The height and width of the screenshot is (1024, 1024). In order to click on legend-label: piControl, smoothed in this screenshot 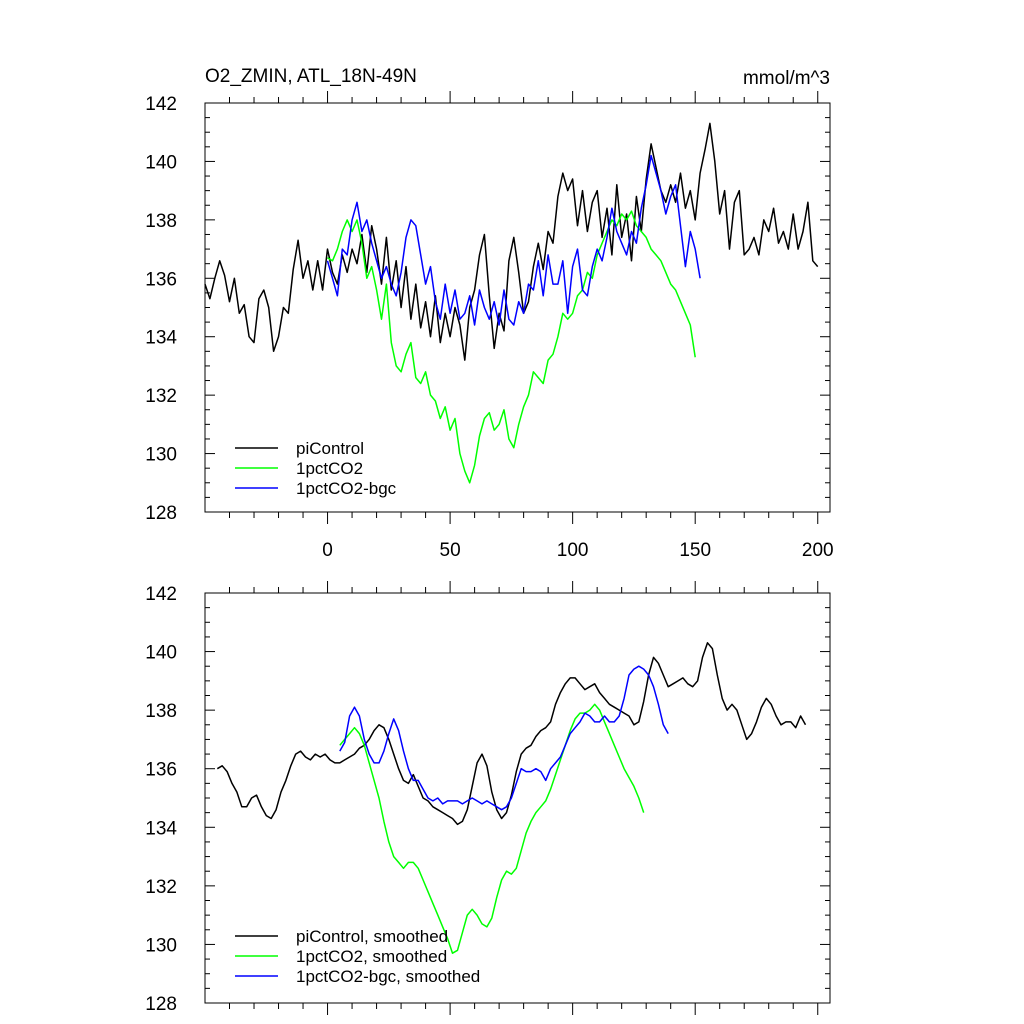, I will do `click(372, 936)`.